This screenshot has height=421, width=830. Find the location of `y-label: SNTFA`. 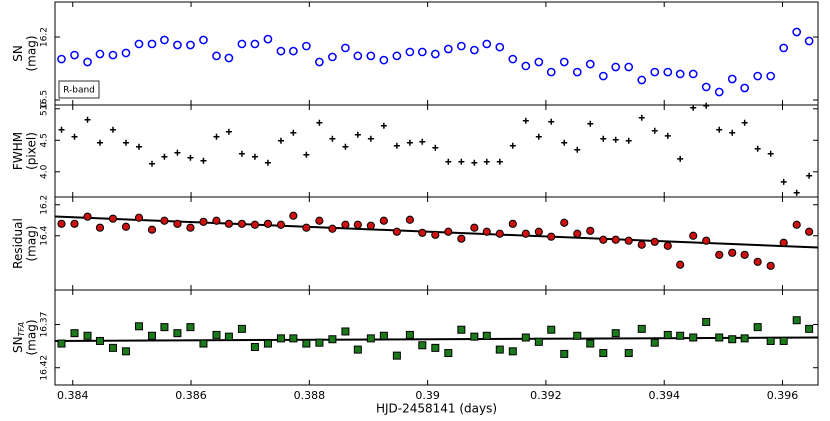

y-label: SNTFA is located at coordinates (18, 337).